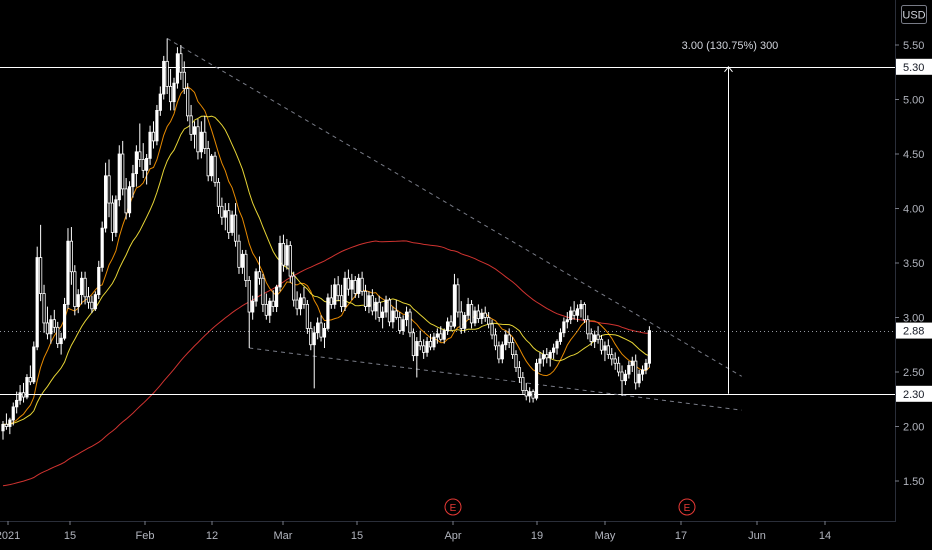  What do you see at coordinates (914, 393) in the screenshot?
I see `price-label-box` at bounding box center [914, 393].